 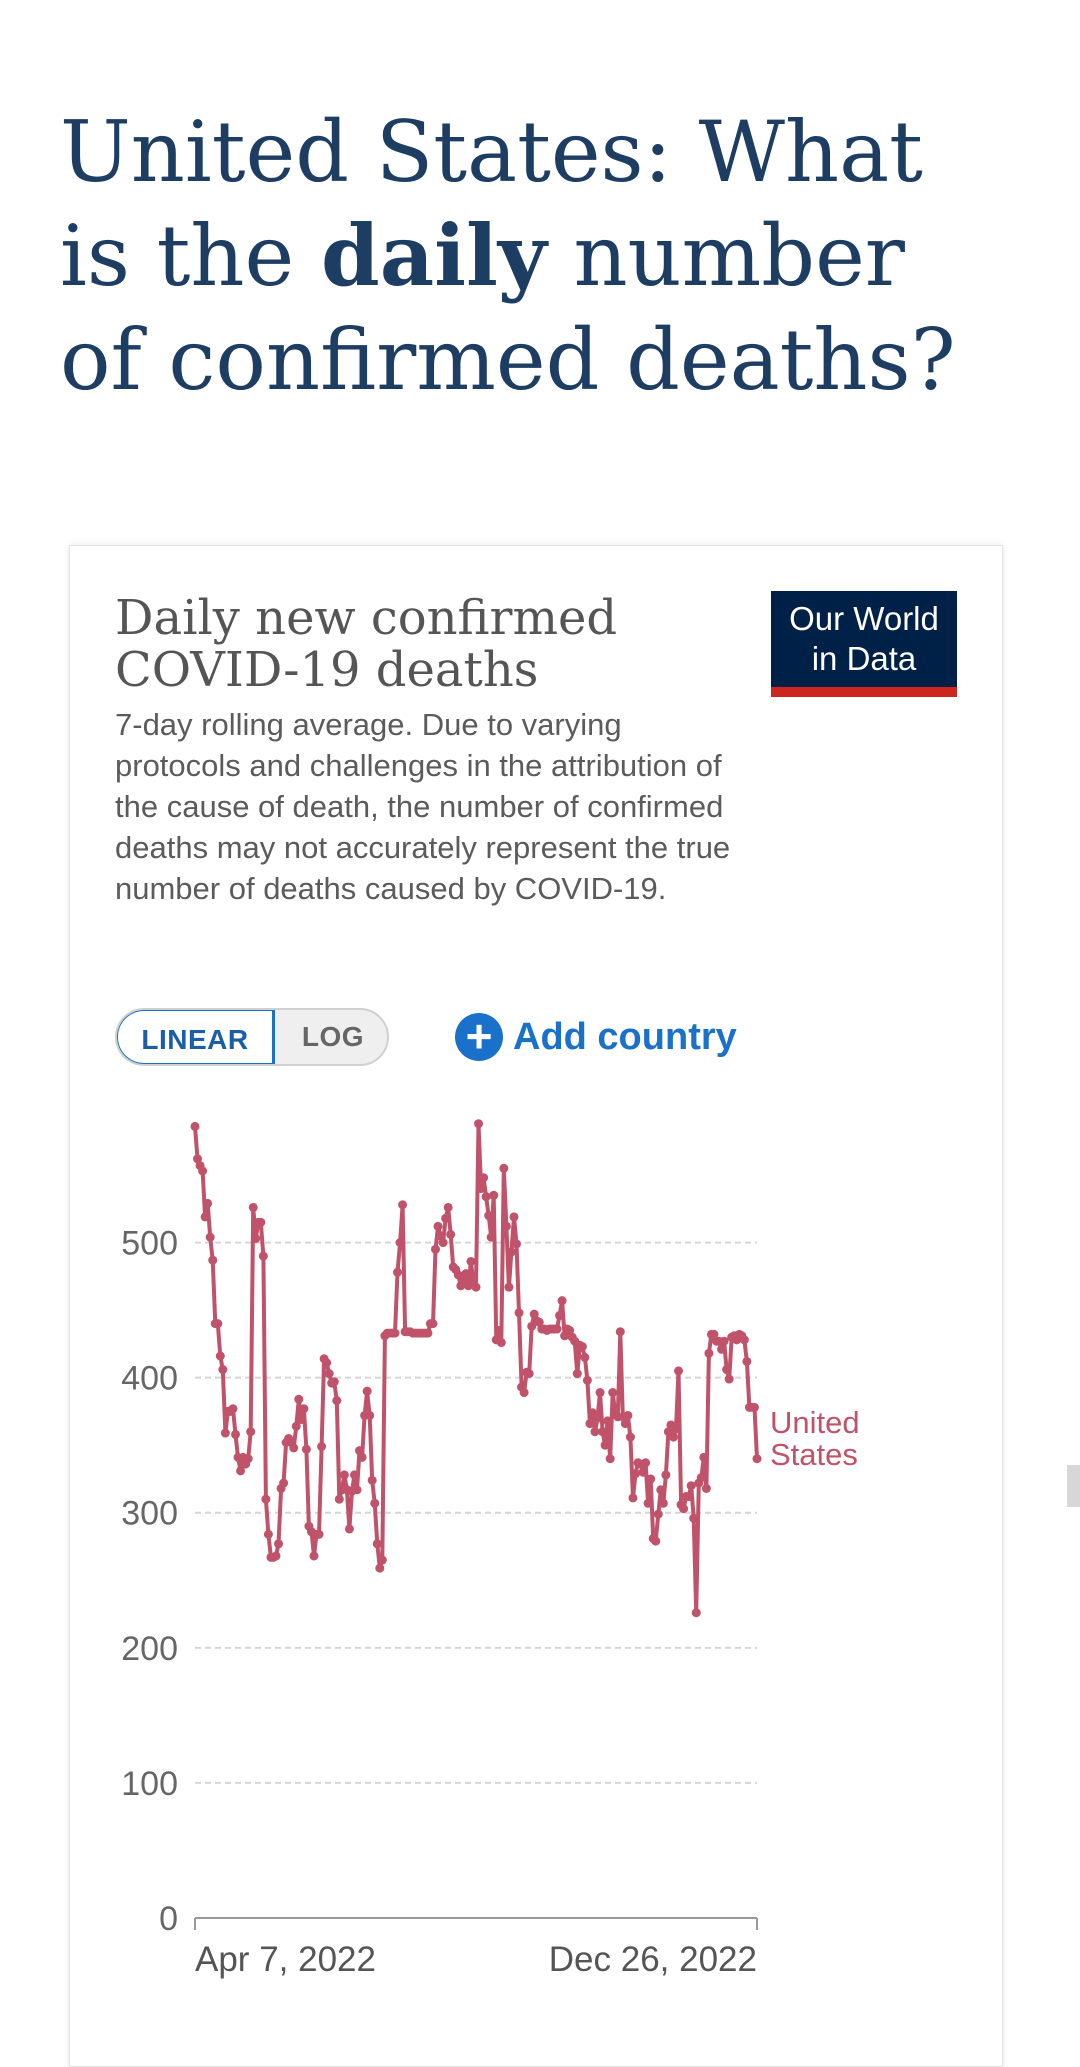 I want to click on add-country-button: + Add country, so click(x=596, y=1037).